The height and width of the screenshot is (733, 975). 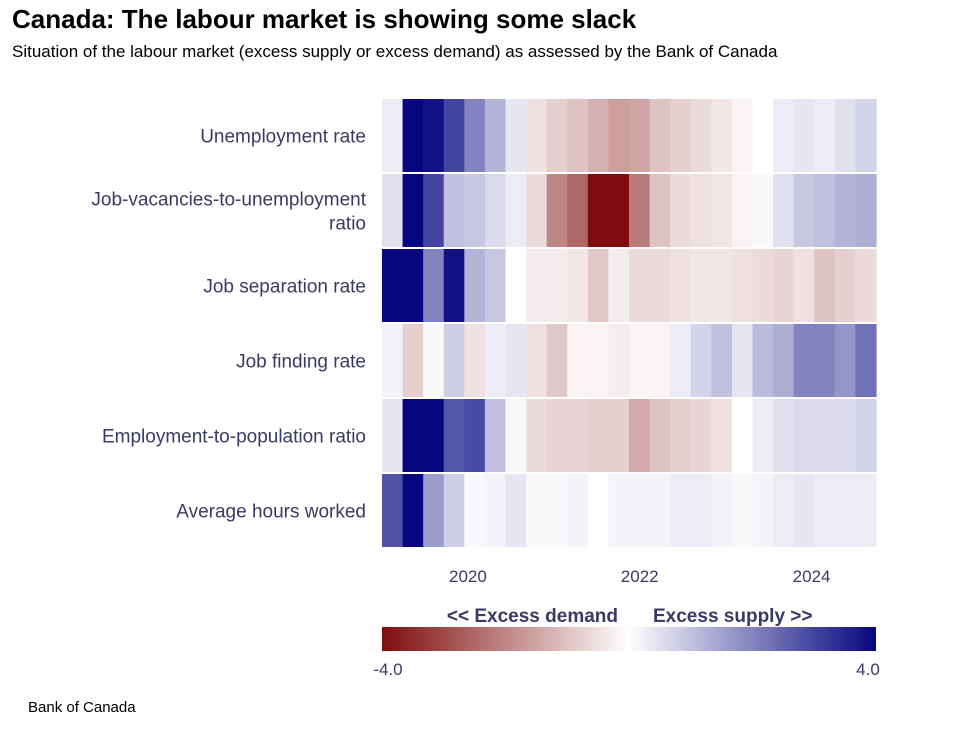 I want to click on x-axis-ticks: 2020 2022 2024, so click(x=640, y=576).